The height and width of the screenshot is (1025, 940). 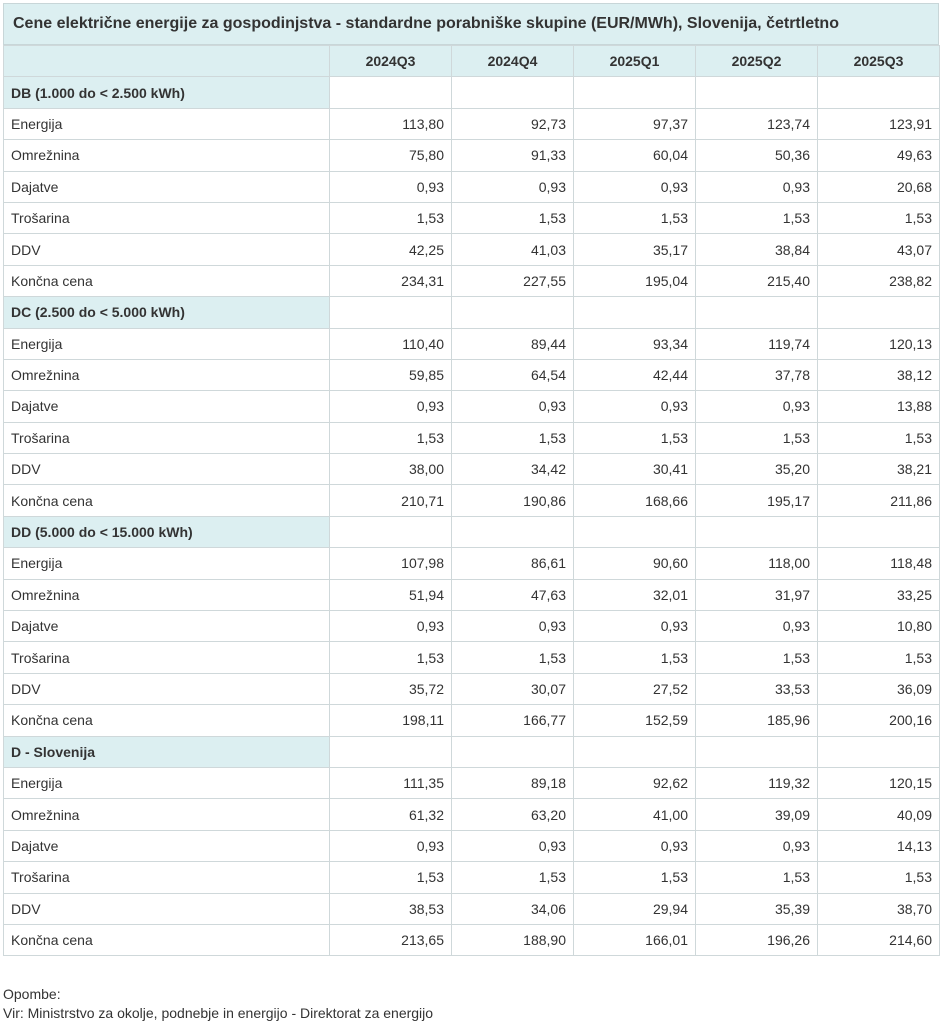 What do you see at coordinates (166, 343) in the screenshot?
I see `row-label: Energija` at bounding box center [166, 343].